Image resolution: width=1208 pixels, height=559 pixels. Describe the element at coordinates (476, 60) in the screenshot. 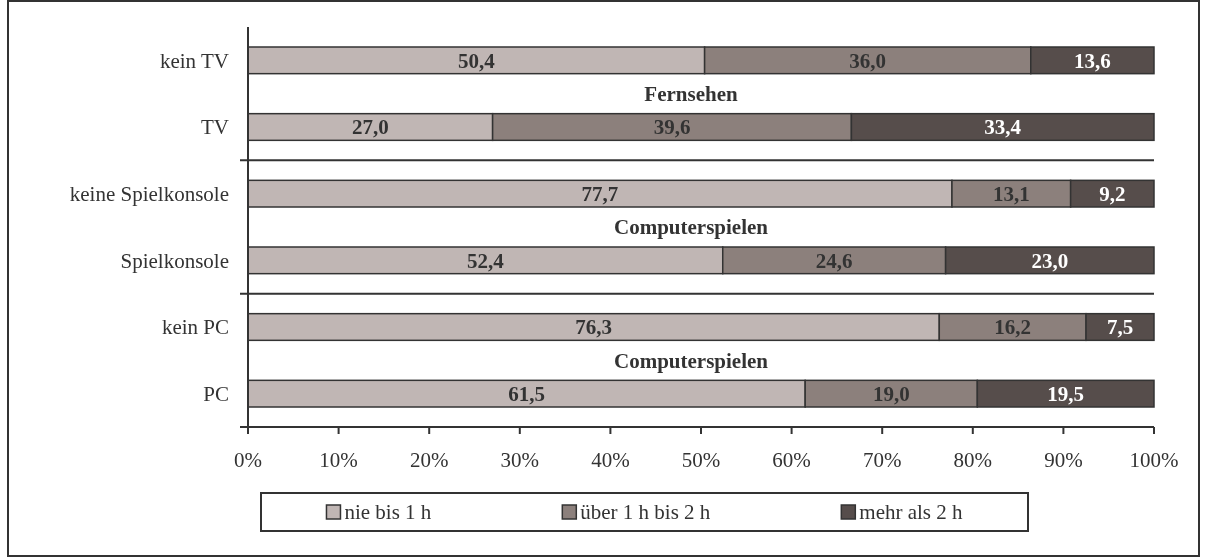

I see `data-label: 50,4` at that location.